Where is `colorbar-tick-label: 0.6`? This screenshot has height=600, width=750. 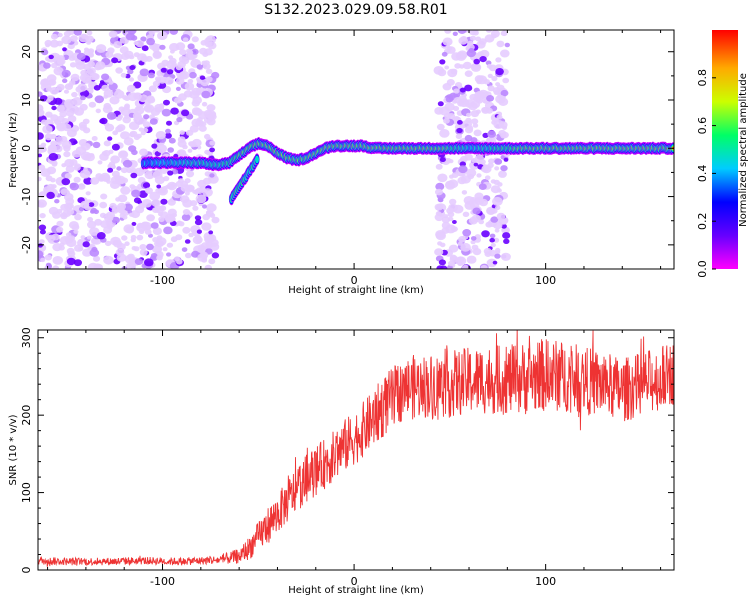 colorbar-tick-label: 0.6 is located at coordinates (702, 126).